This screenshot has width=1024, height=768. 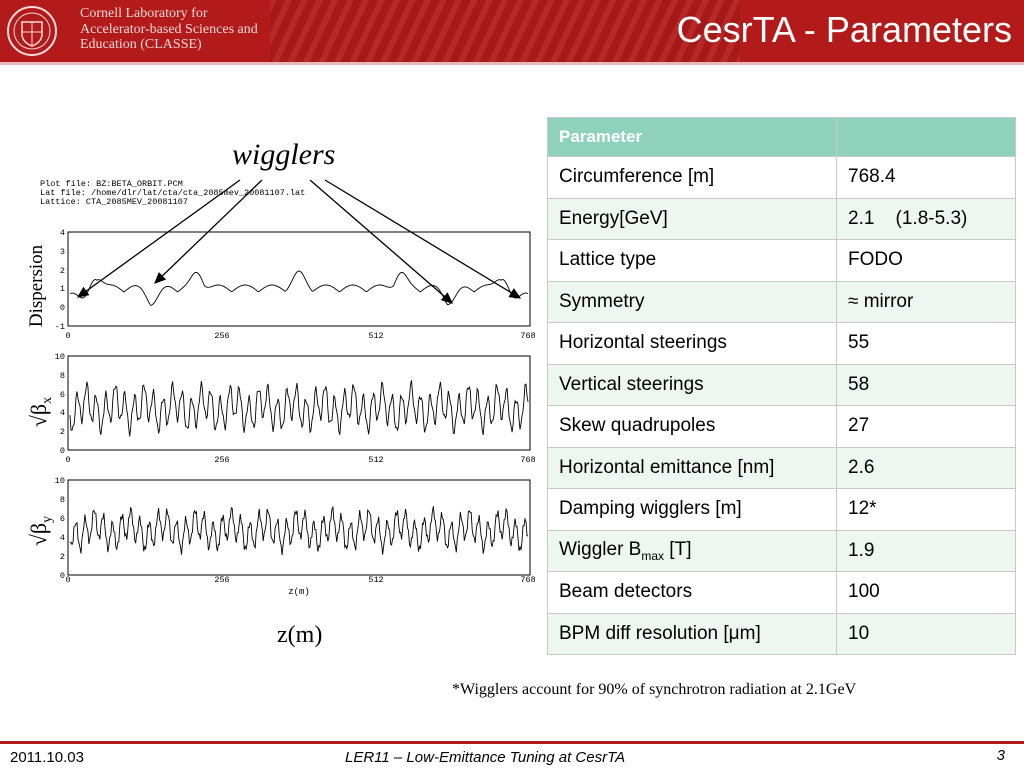 What do you see at coordinates (512, 742) in the screenshot?
I see `footer-rule` at bounding box center [512, 742].